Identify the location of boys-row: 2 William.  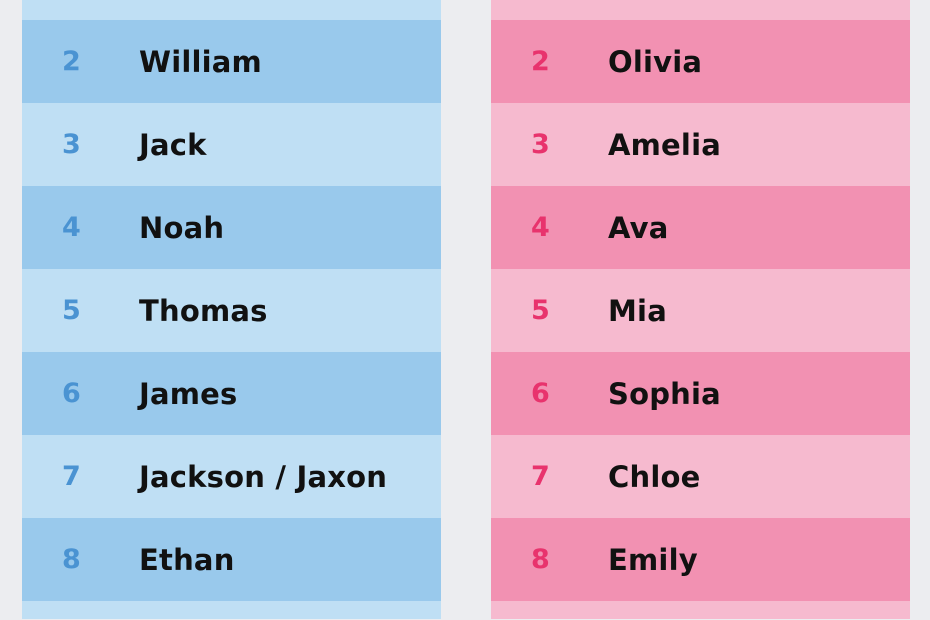
(231, 61).